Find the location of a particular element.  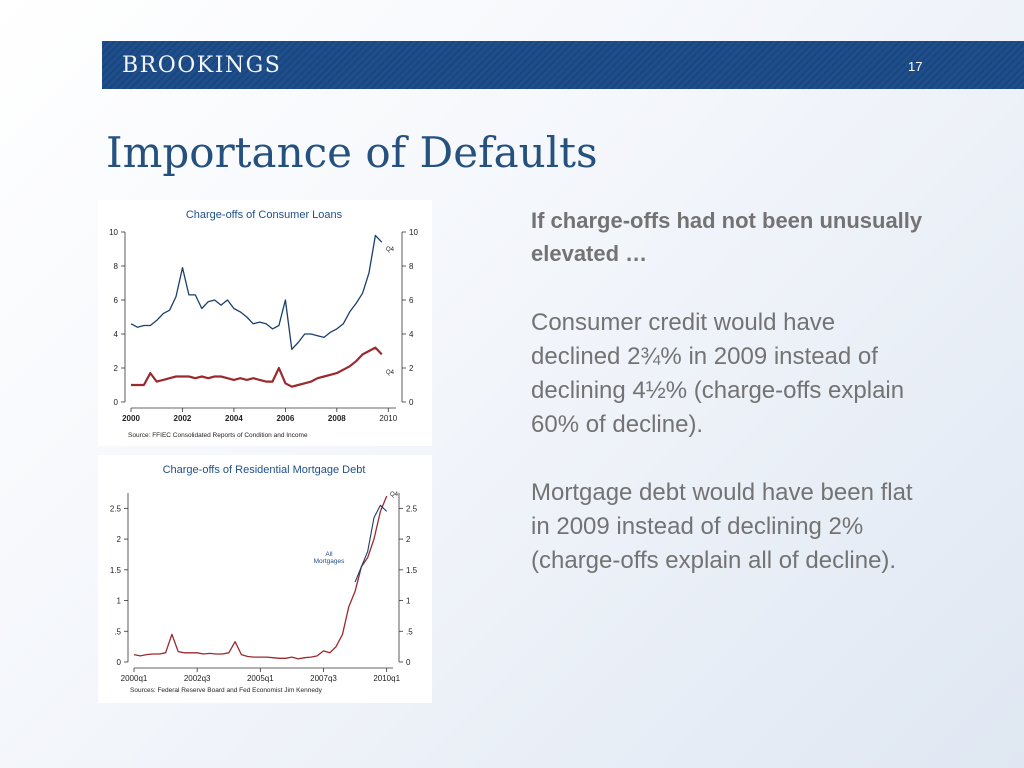

x-tick-label: 2000q1 is located at coordinates (134, 678).